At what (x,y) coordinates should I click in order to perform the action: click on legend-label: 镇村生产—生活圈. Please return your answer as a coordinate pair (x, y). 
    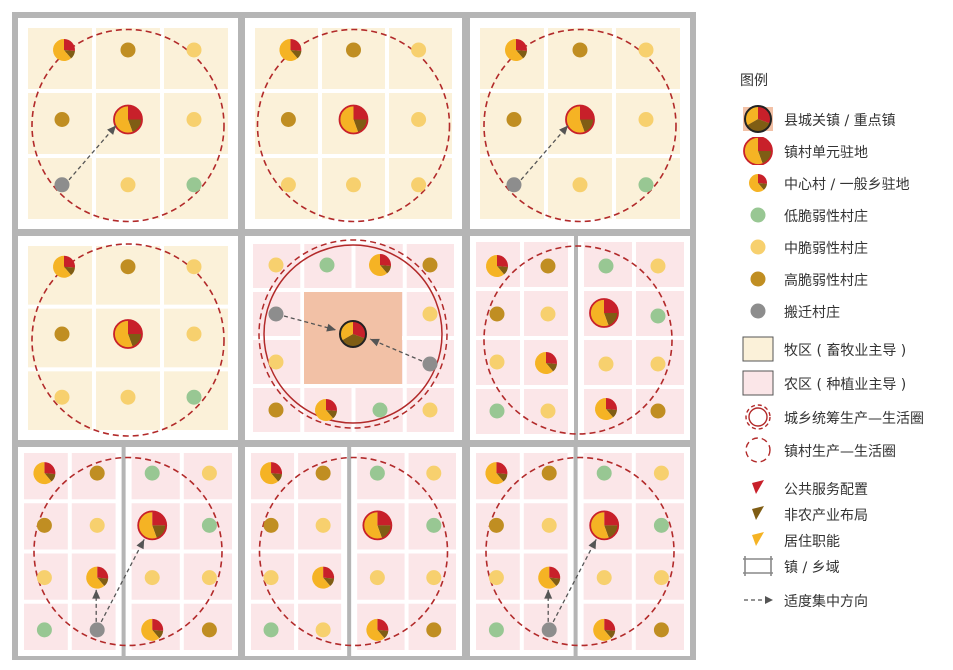
    Looking at the image, I should click on (840, 452).